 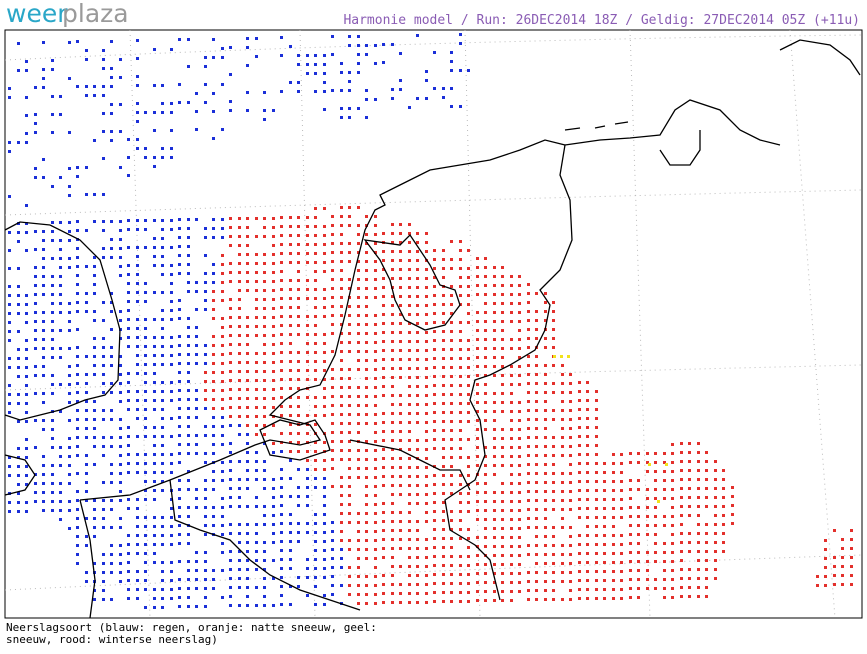 What do you see at coordinates (112, 639) in the screenshot?
I see `legend-line-2: sneeuw, rood: winterse neerslag)` at bounding box center [112, 639].